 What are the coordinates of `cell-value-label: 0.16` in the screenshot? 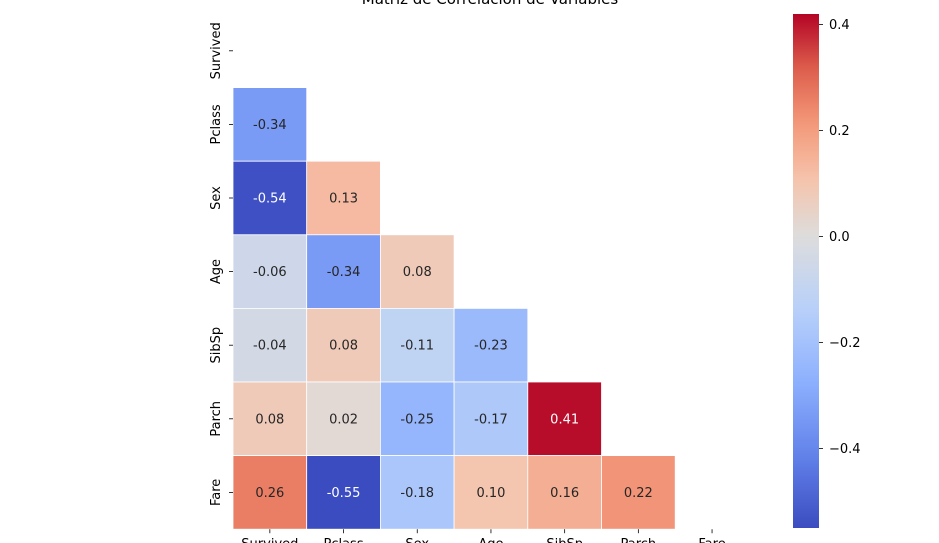 It's located at (564, 493).